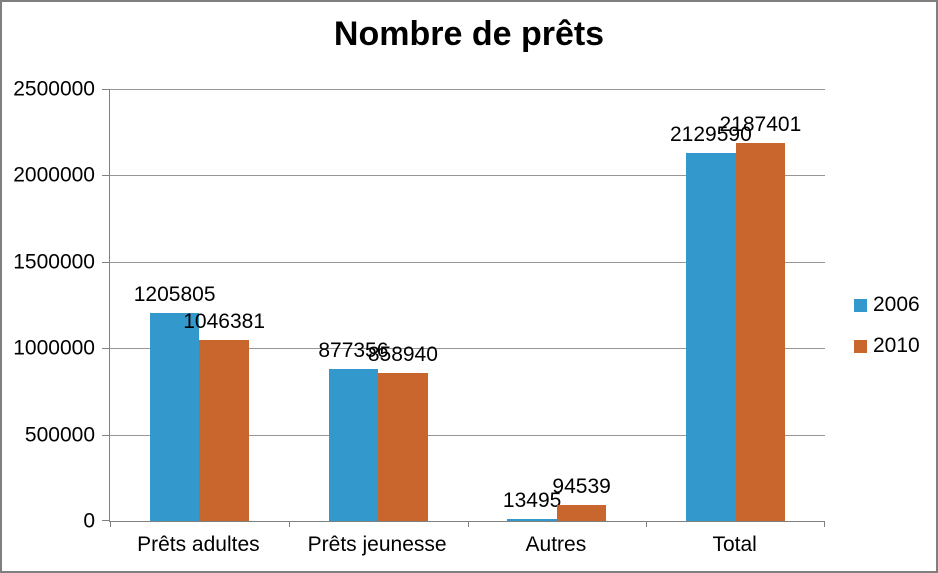 Image resolution: width=938 pixels, height=573 pixels. What do you see at coordinates (469, 34) in the screenshot?
I see `chart-title: Nombre de prêts` at bounding box center [469, 34].